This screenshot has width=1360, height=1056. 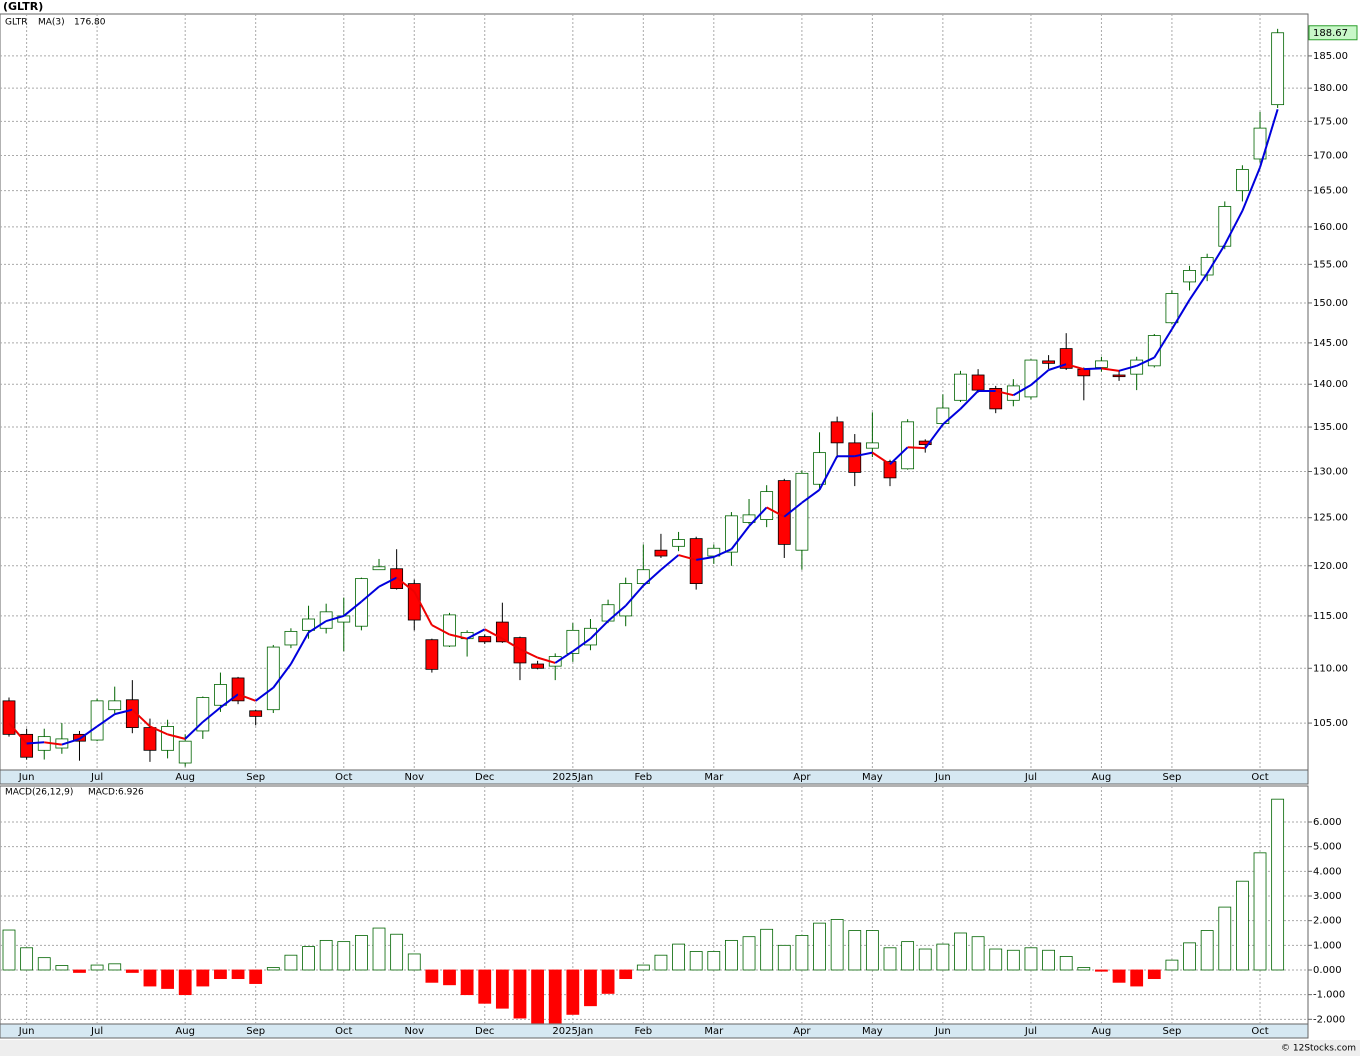 What do you see at coordinates (1330, 668) in the screenshot?
I see `y-tick-label: 110.00` at bounding box center [1330, 668].